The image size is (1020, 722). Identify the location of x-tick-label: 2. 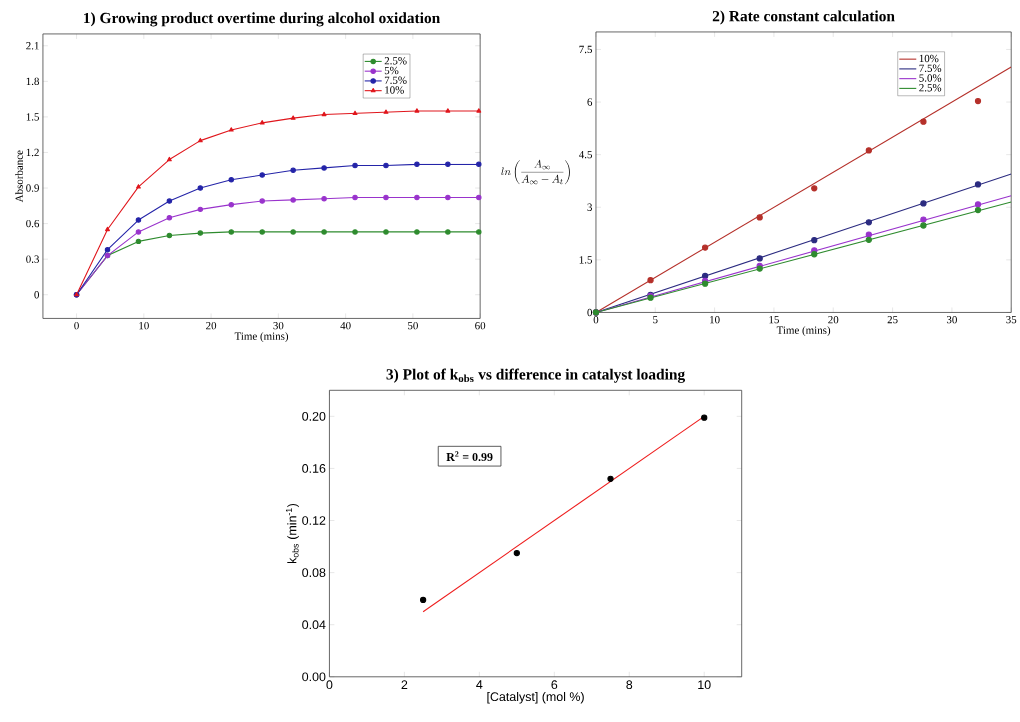
(404, 685).